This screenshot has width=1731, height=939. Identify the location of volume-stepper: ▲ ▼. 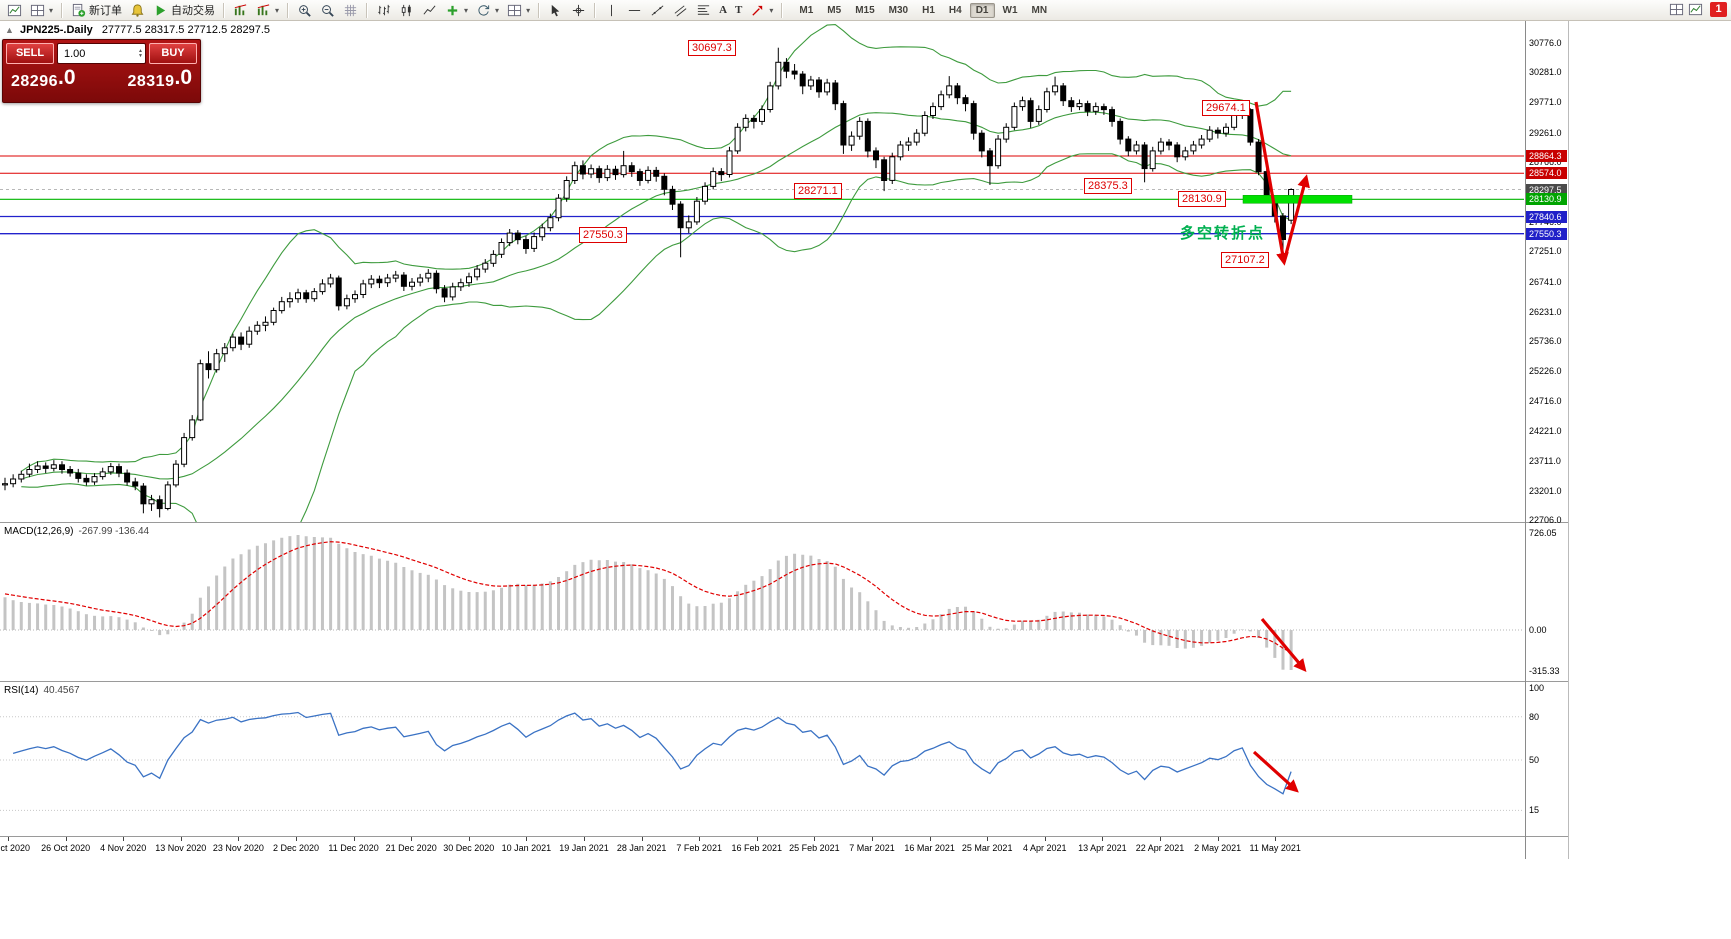
(140, 53).